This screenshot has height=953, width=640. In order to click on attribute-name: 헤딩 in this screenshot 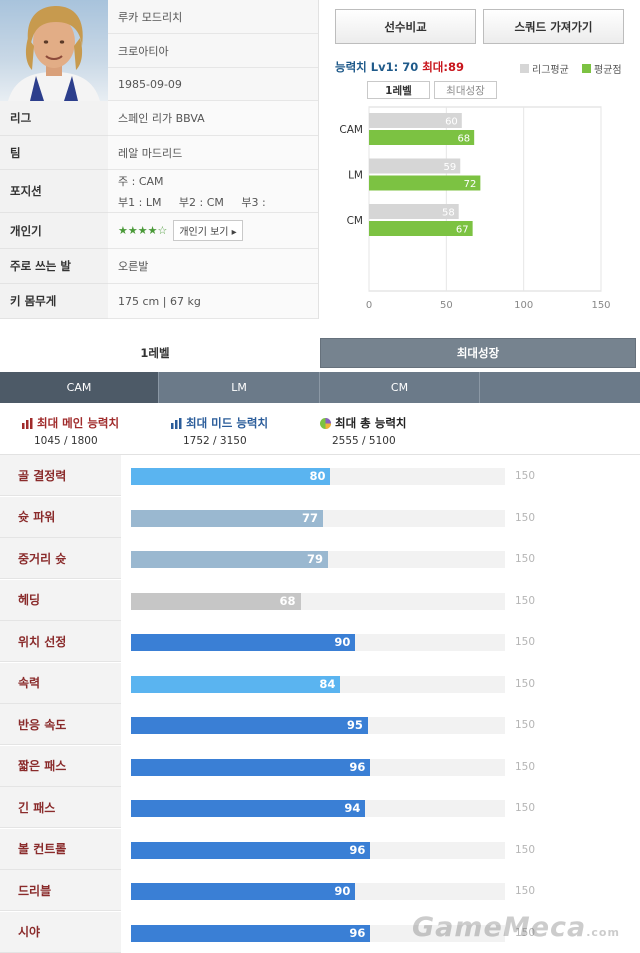, I will do `click(60, 600)`.